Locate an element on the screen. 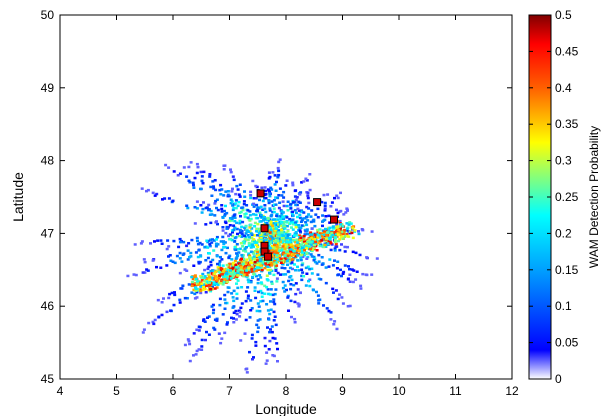  colorbar-tick-label: 0.2 is located at coordinates (563, 233).